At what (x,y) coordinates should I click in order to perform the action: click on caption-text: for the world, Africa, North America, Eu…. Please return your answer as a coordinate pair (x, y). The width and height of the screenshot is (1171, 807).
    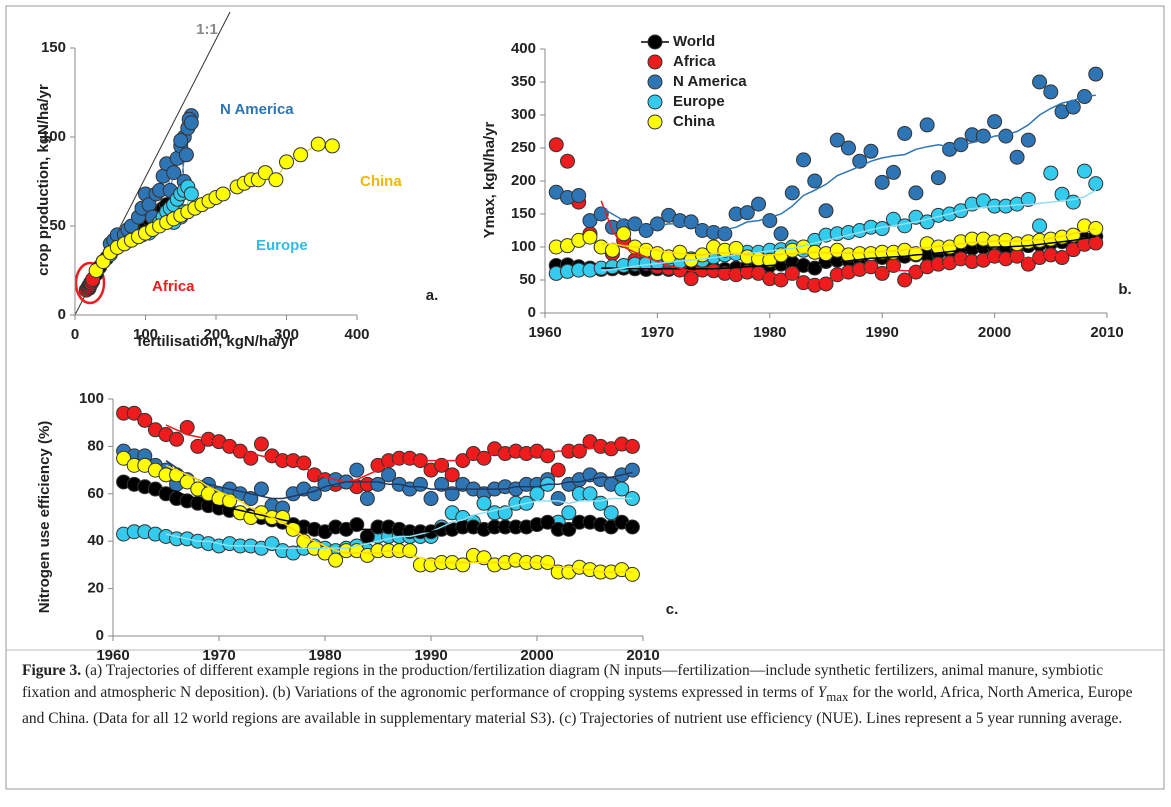
    Looking at the image, I should click on (577, 706).